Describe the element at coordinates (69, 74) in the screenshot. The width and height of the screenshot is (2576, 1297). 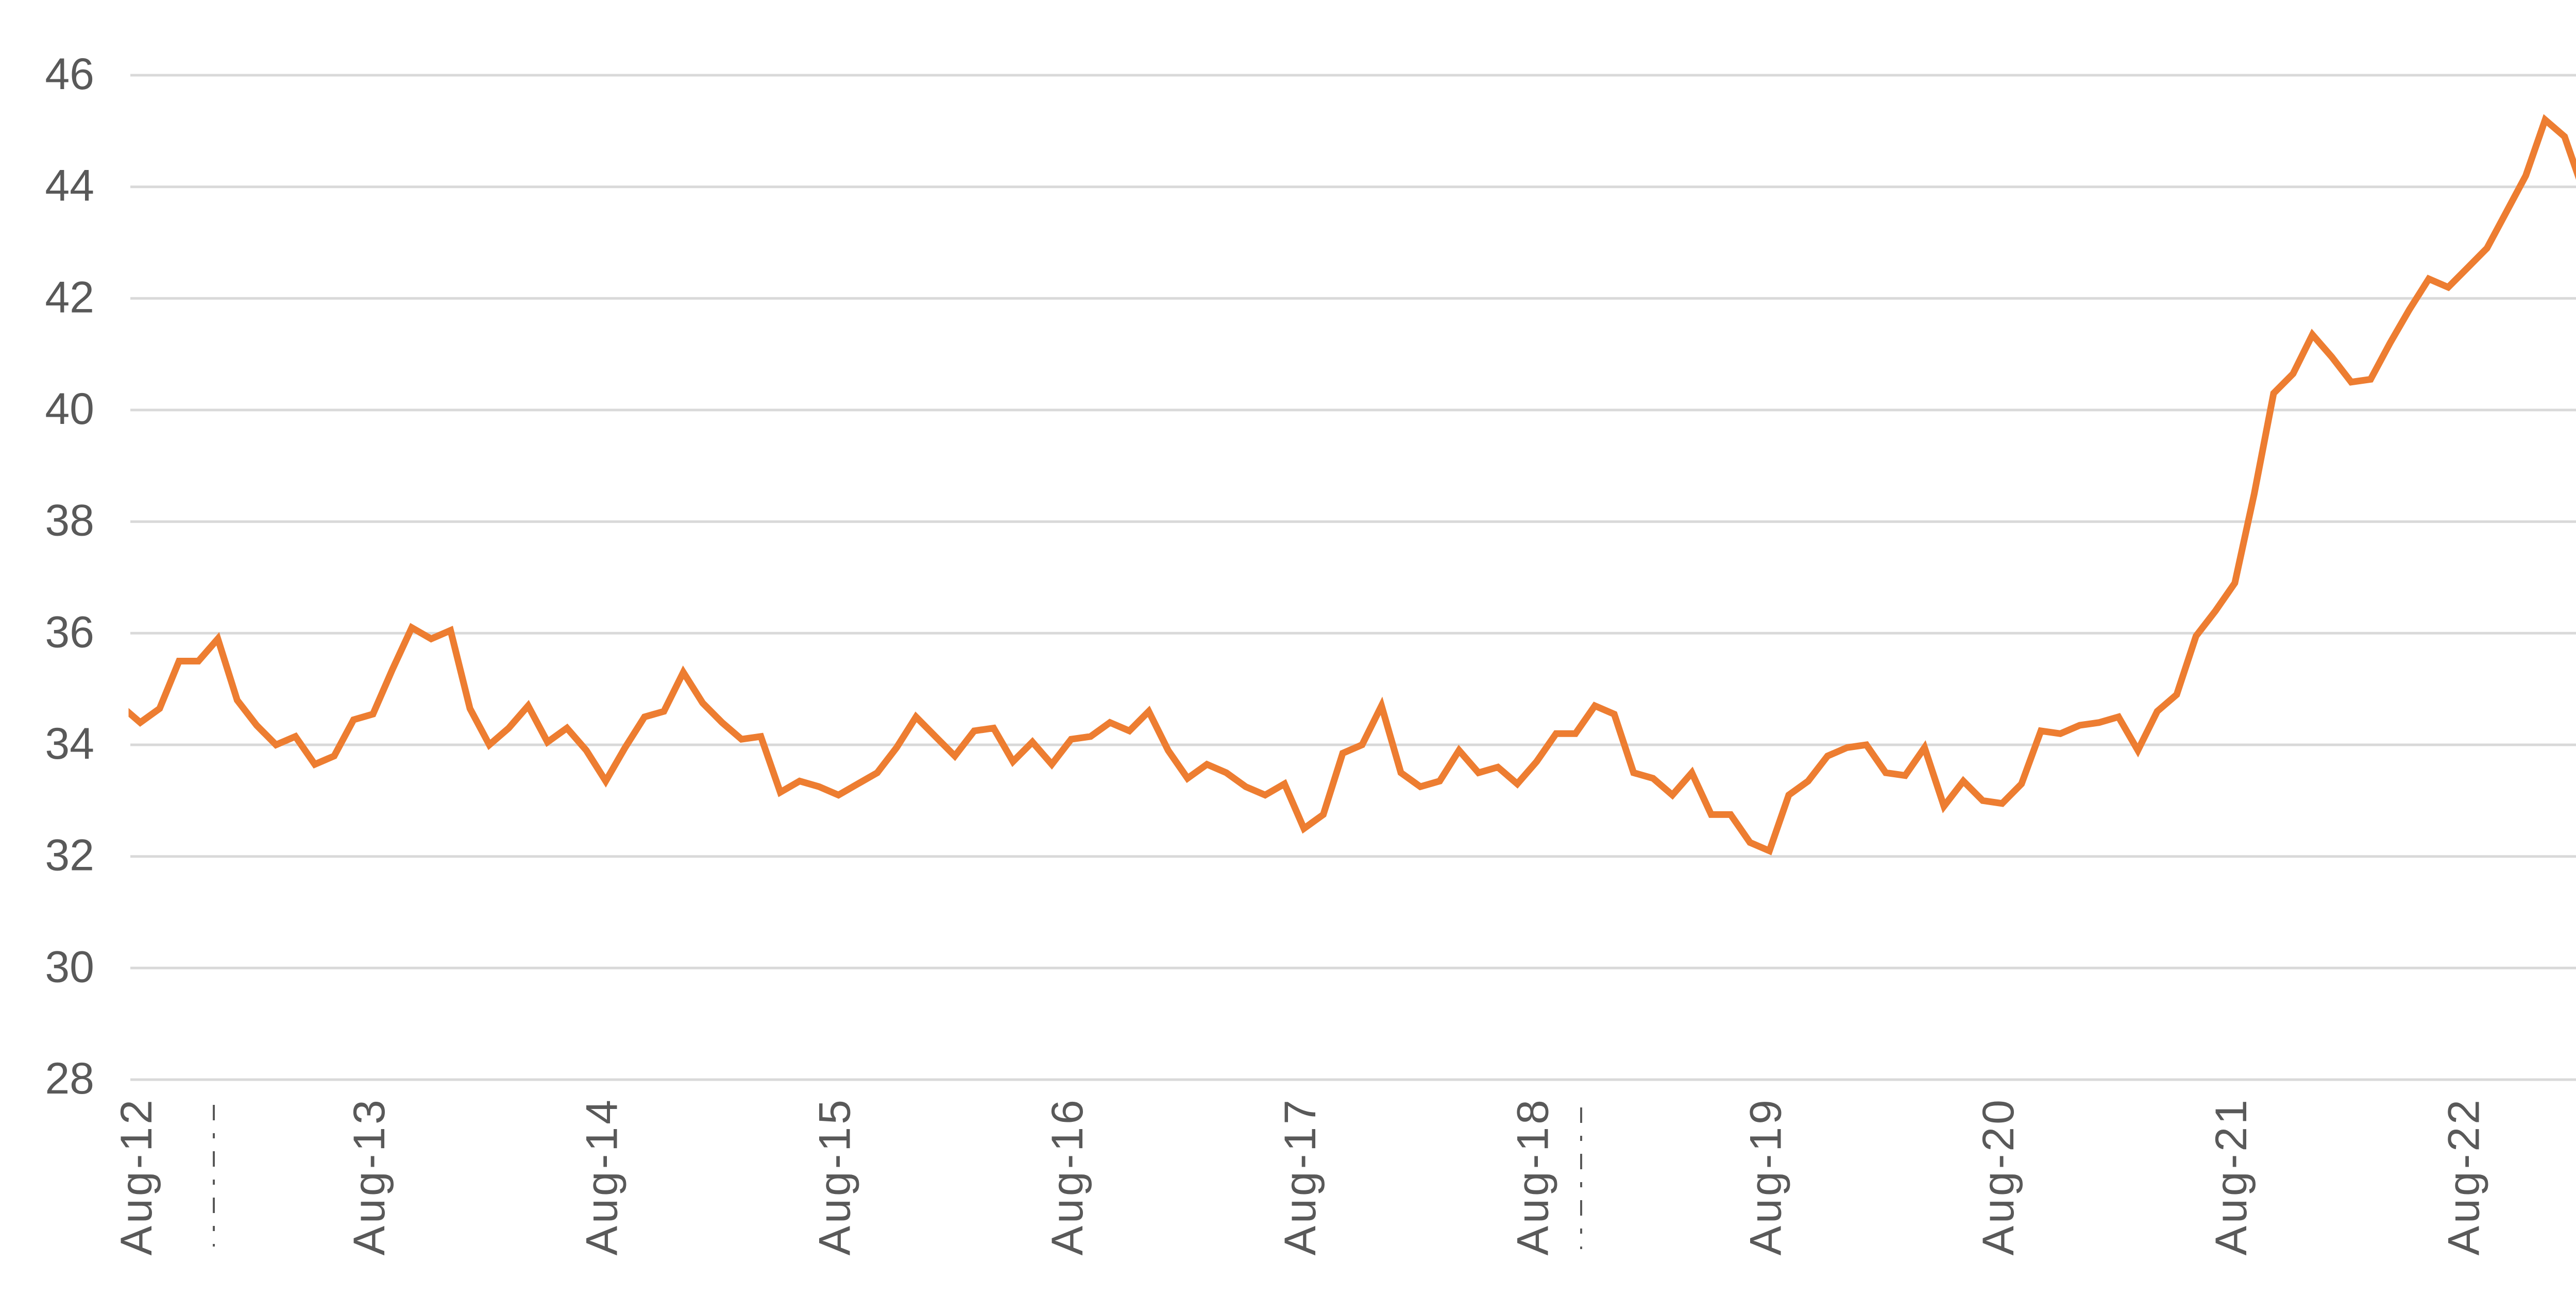
I see `svg-text: 46` at that location.